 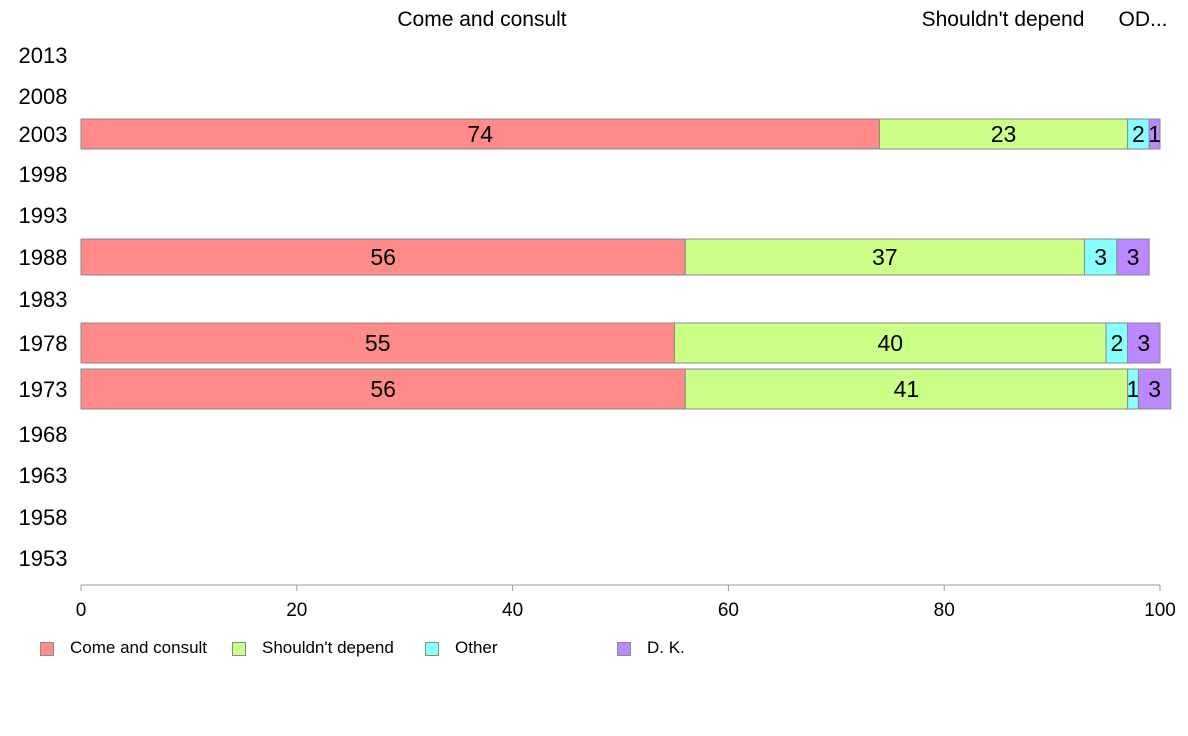 What do you see at coordinates (432, 649) in the screenshot?
I see `legend-swatch-other` at bounding box center [432, 649].